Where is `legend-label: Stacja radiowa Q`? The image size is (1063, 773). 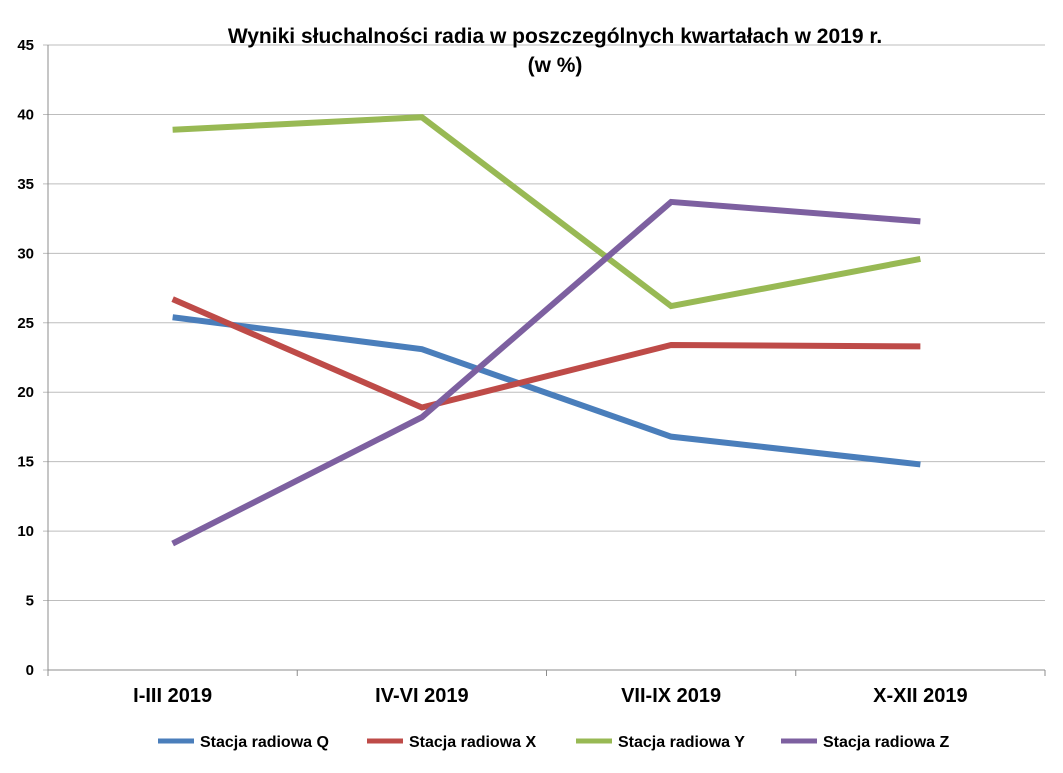
legend-label: Stacja radiowa Q is located at coordinates (264, 742).